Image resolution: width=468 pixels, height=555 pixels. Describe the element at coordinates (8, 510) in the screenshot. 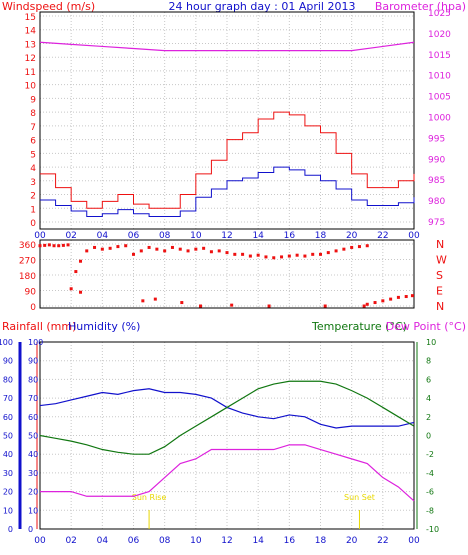

I see `rainfall-tick-label: 10` at that location.